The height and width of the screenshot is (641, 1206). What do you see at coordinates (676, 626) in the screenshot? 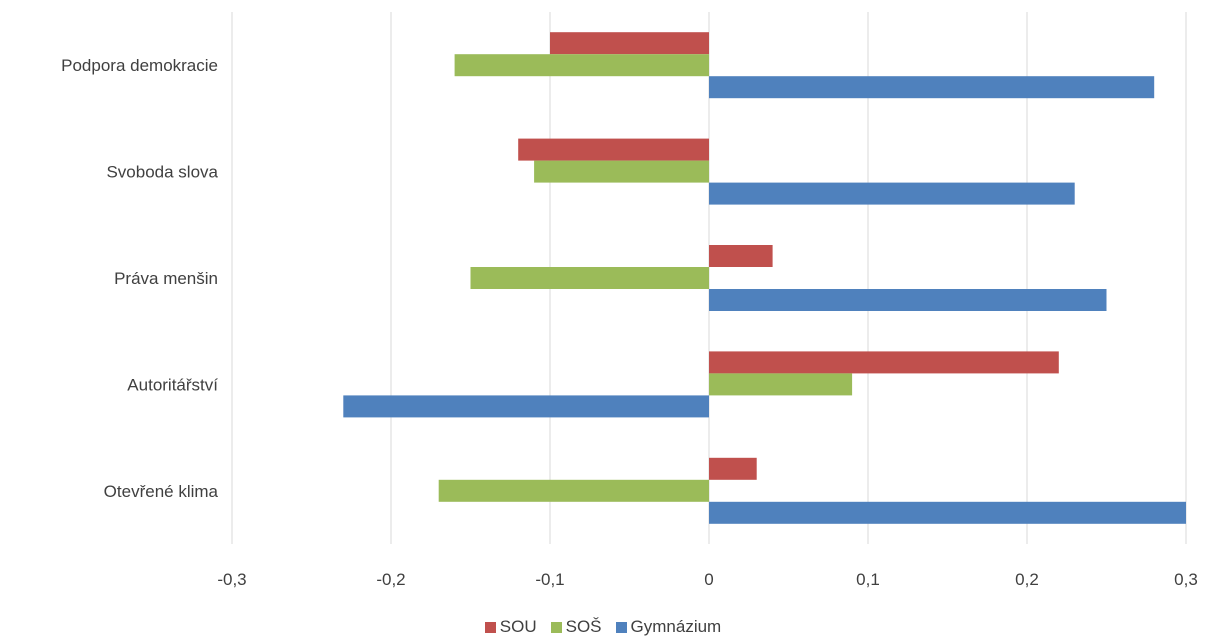
I see `legend-label: Gymnázium` at bounding box center [676, 626].